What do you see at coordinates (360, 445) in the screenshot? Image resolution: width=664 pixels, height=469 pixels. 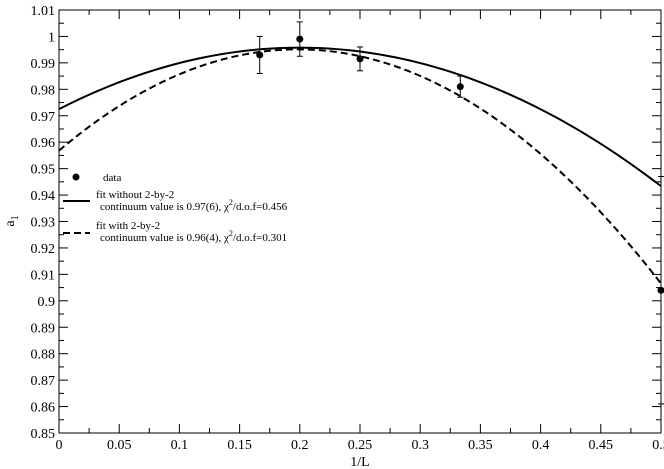 I see `x-tick-label: 0.25` at bounding box center [360, 445].